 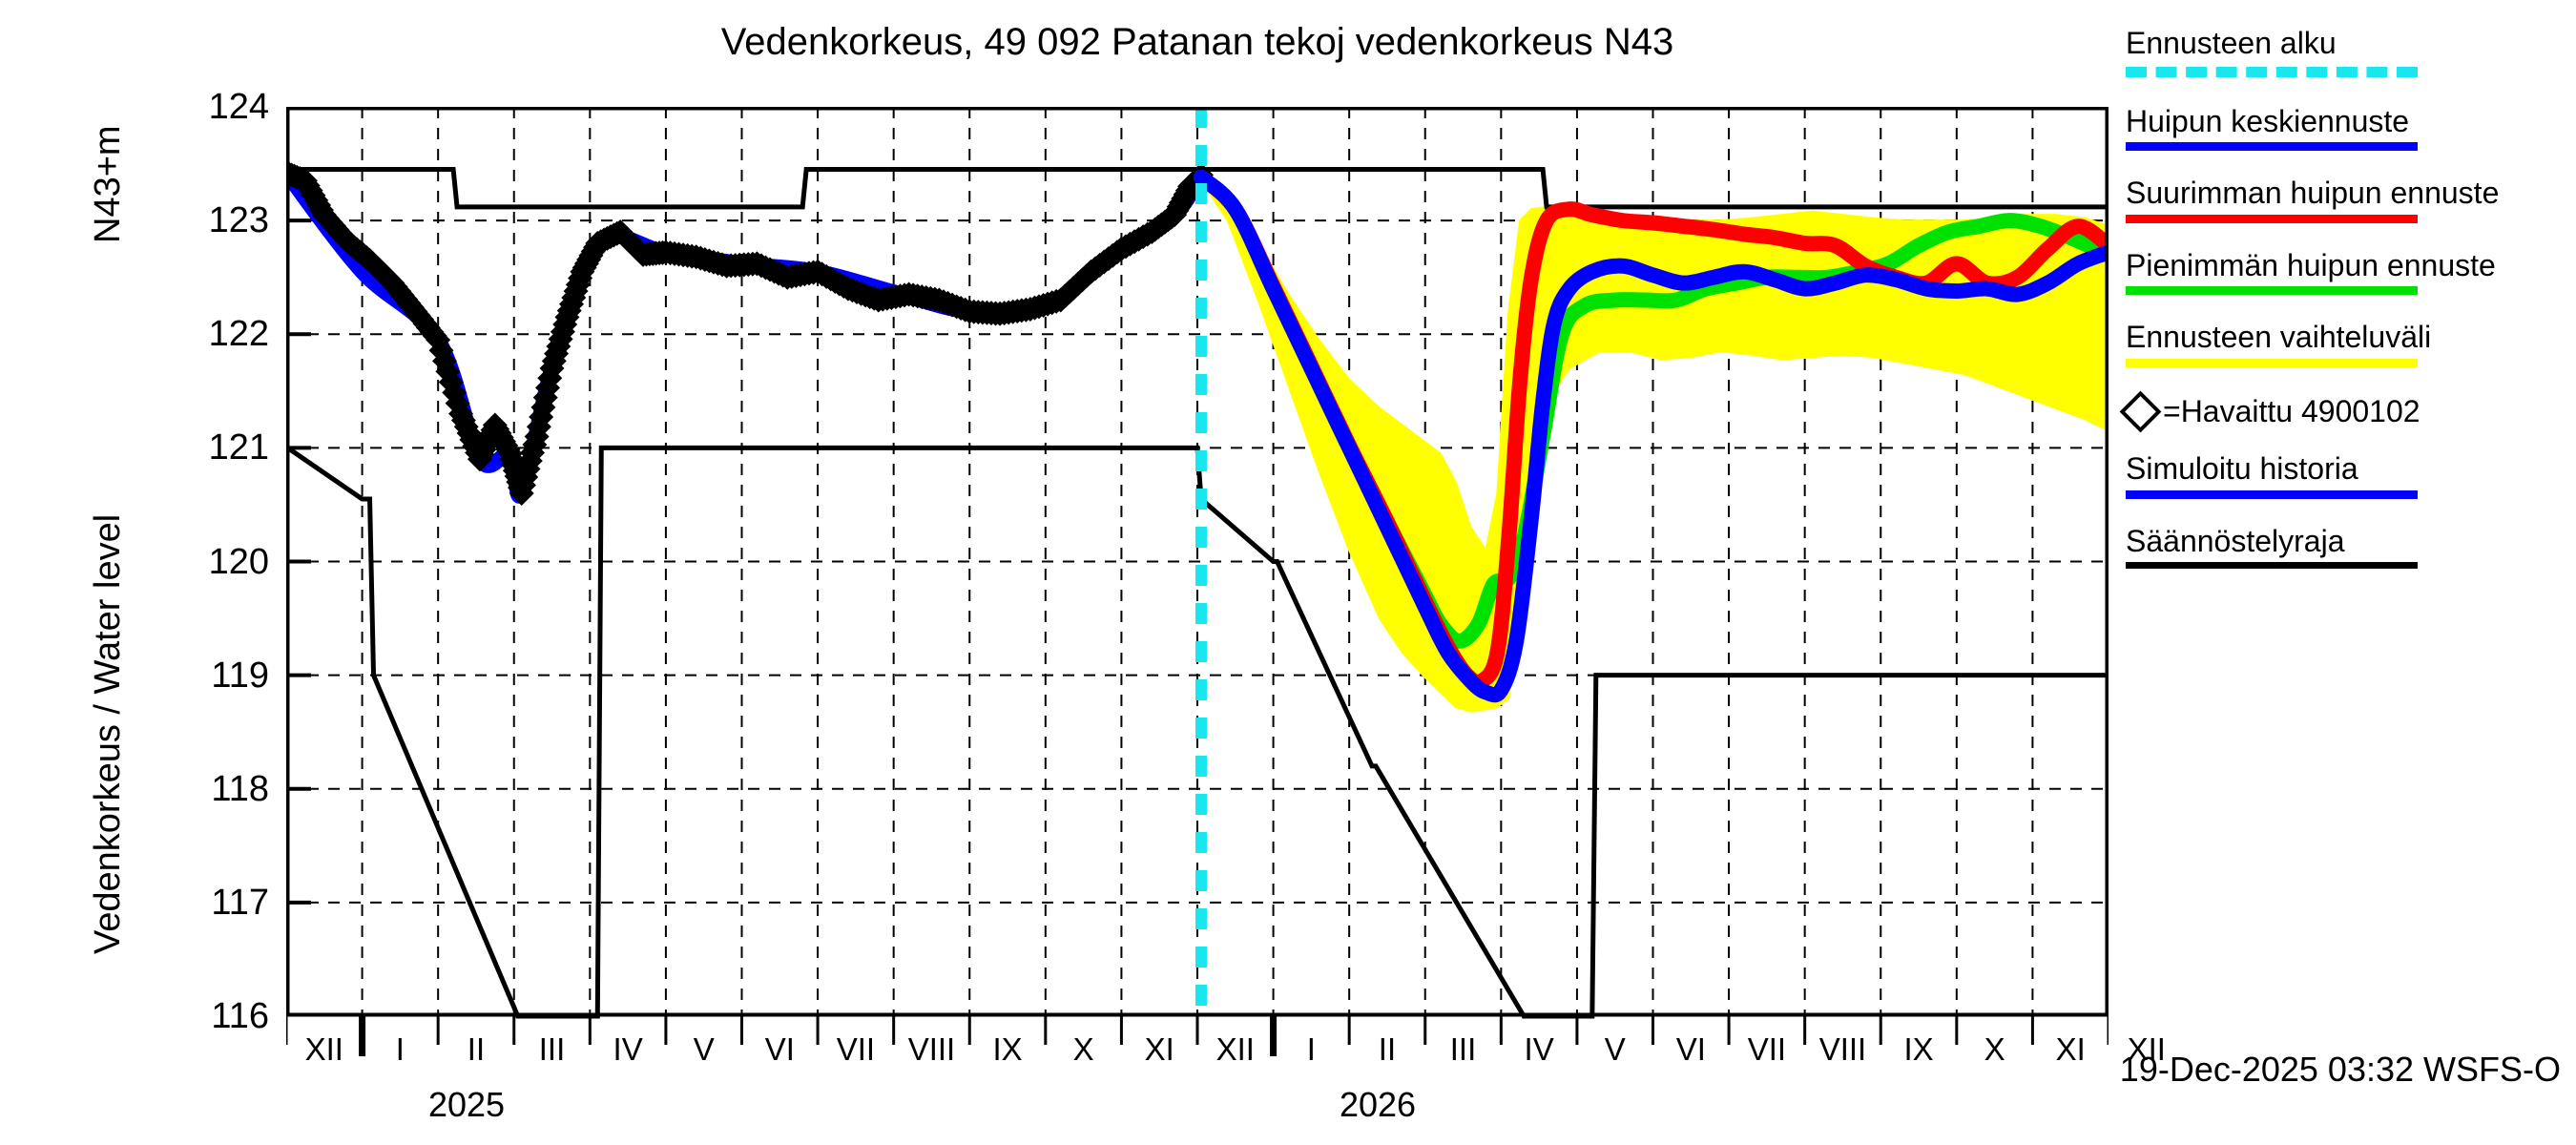 What do you see at coordinates (240, 1016) in the screenshot?
I see `y-tick-label: 116` at bounding box center [240, 1016].